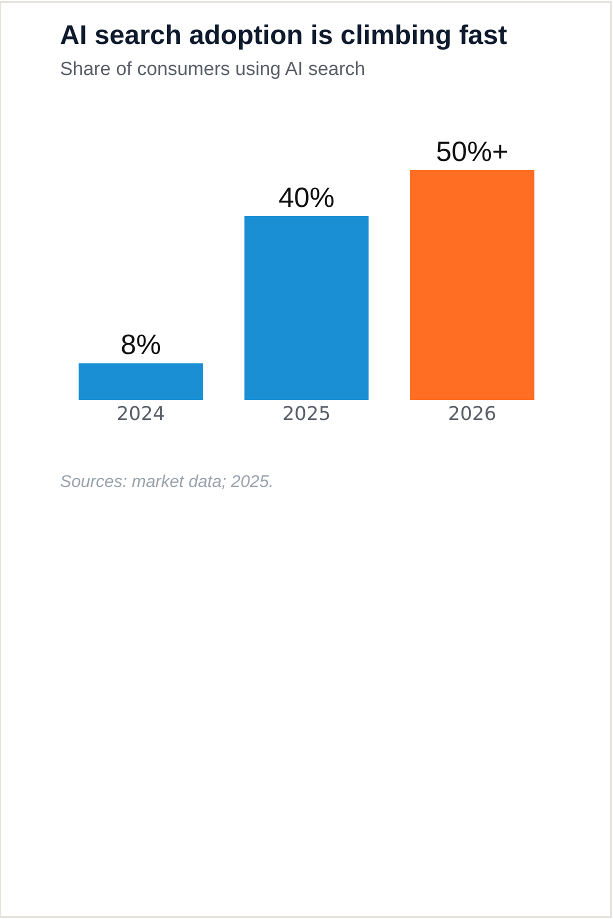 Image resolution: width=613 pixels, height=919 pixels. Describe the element at coordinates (141, 344) in the screenshot. I see `data-label: 8%` at that location.